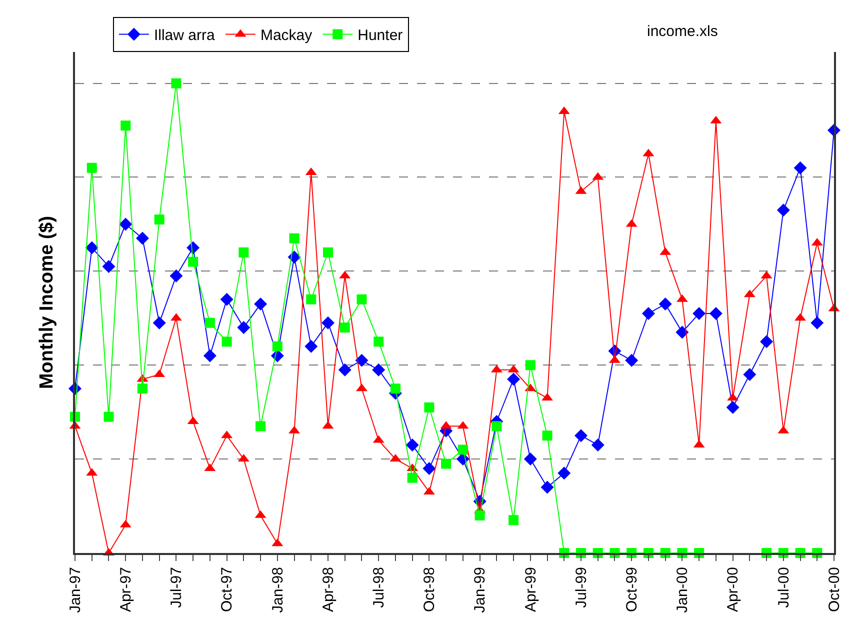 The image size is (853, 633). Describe the element at coordinates (177, 587) in the screenshot. I see `x-tick-label: Jul-97` at that location.